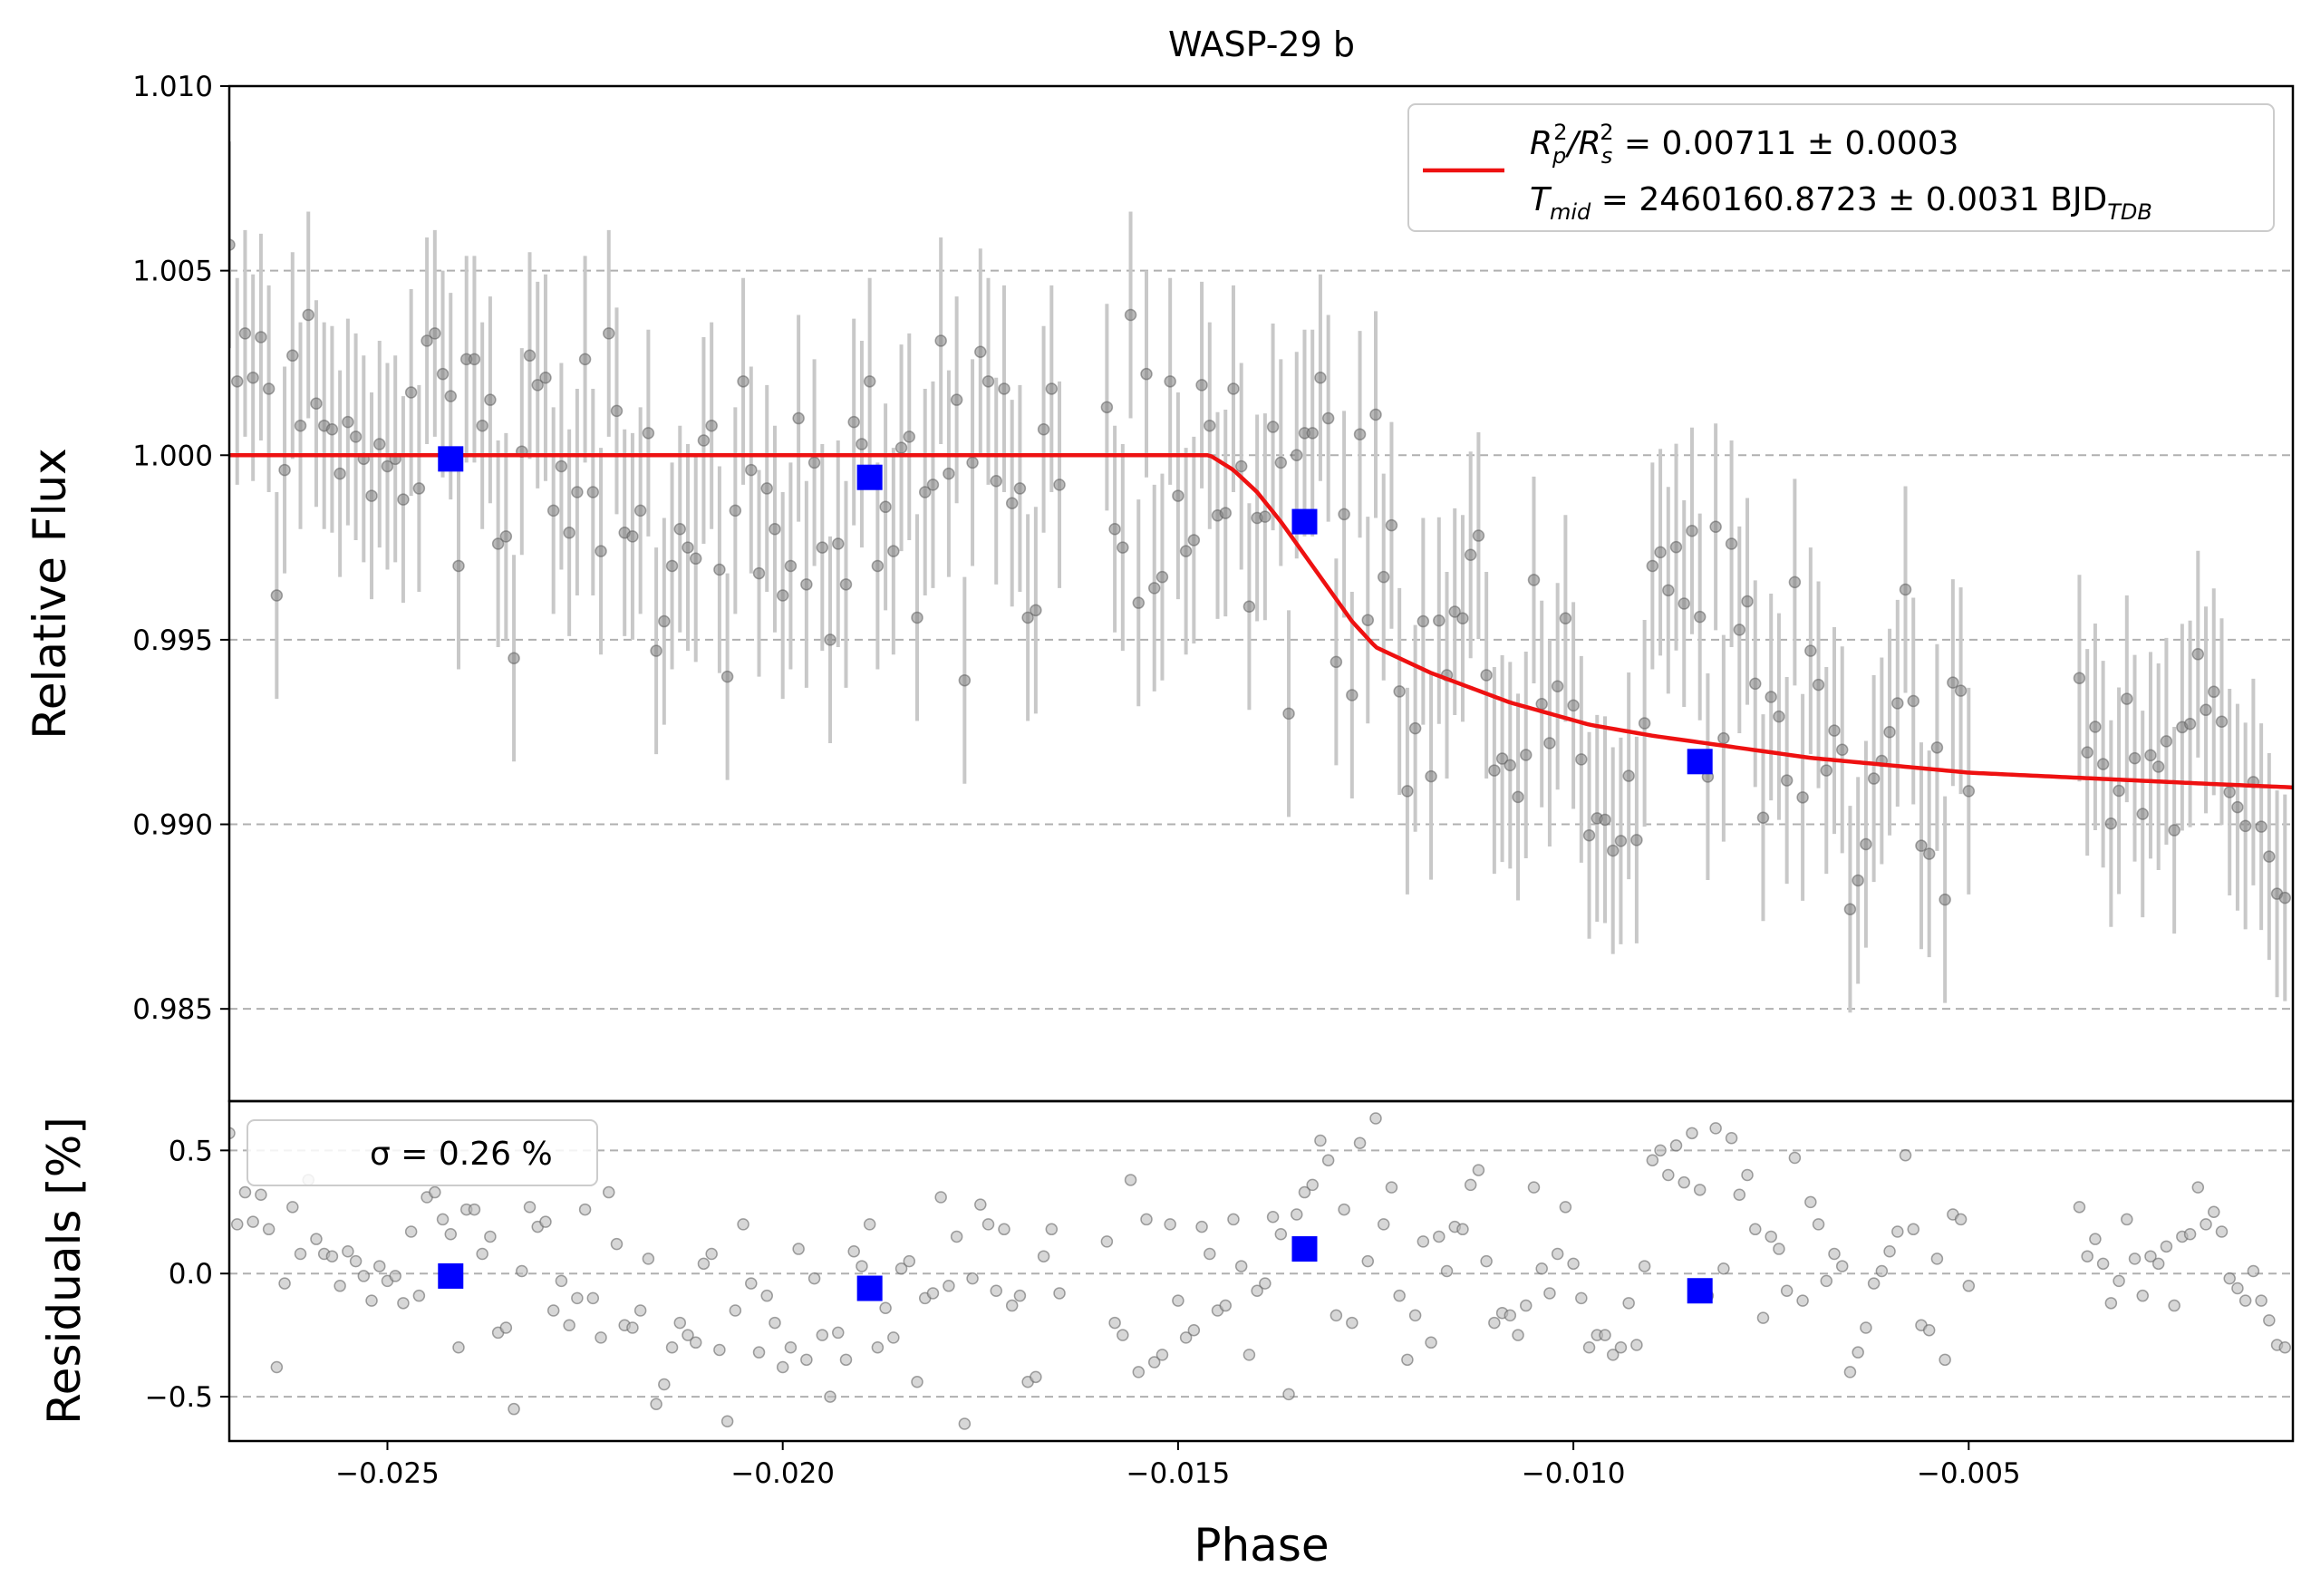  Describe the element at coordinates (1075, 1270) in the screenshot. I see `residual-binned` at that location.